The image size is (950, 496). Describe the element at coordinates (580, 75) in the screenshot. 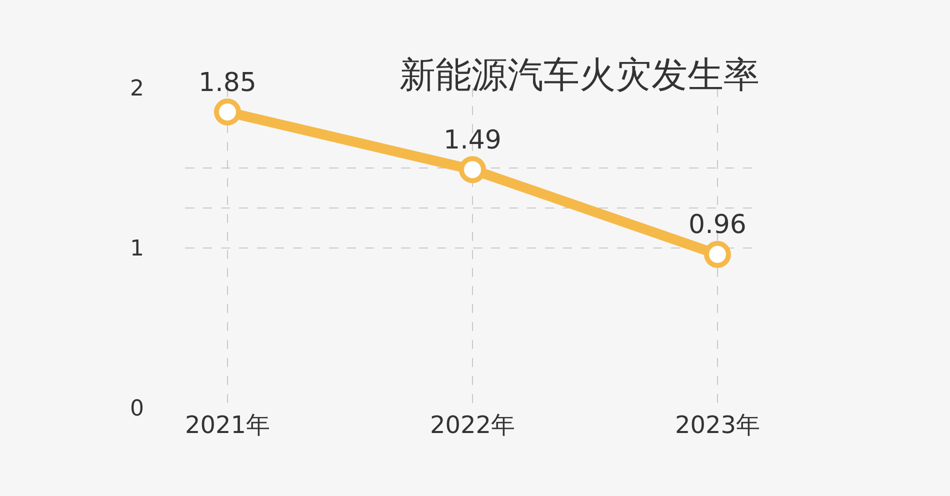

I see `chart-title: 新能源汽车火灾发生率` at that location.